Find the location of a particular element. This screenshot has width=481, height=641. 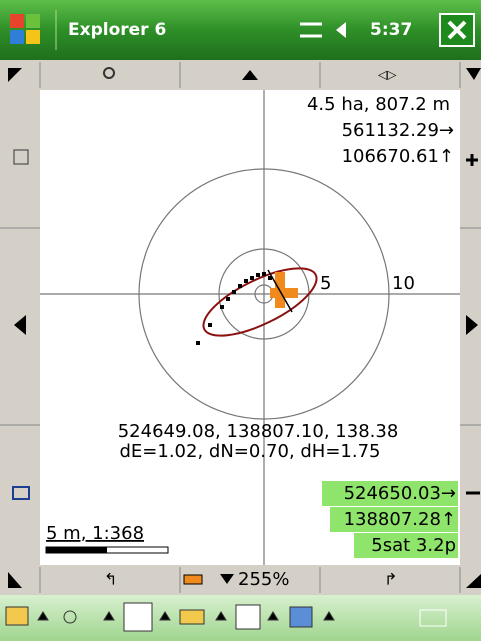

connectivity-icon is located at coordinates (311, 30).